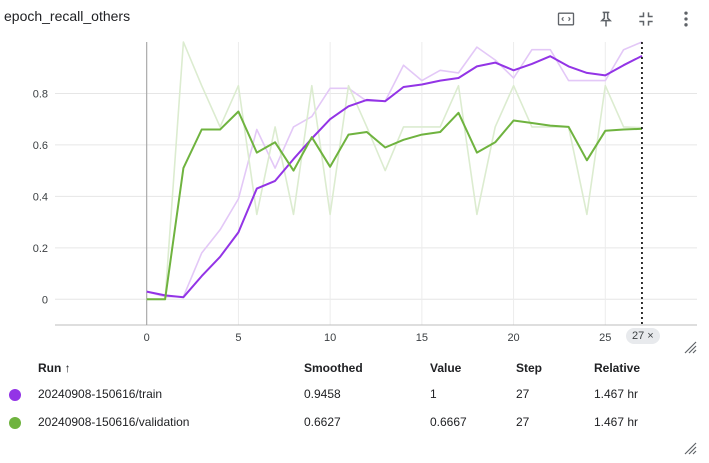  What do you see at coordinates (322, 394) in the screenshot?
I see `smoothed-cell: 0.9458` at bounding box center [322, 394].